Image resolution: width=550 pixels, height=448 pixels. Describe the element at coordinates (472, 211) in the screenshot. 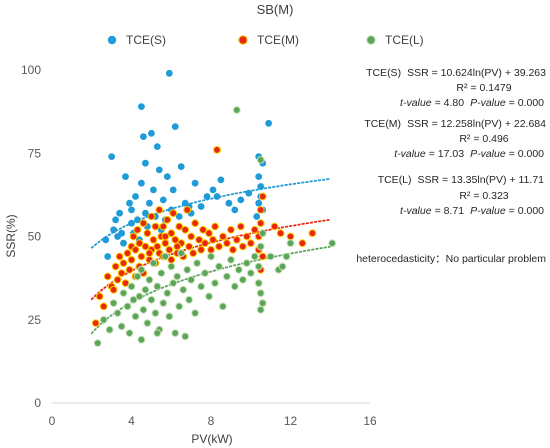

I see `annotation-t-p-tce-l: t-value = 8.71 P-value = 0.000` at that location.